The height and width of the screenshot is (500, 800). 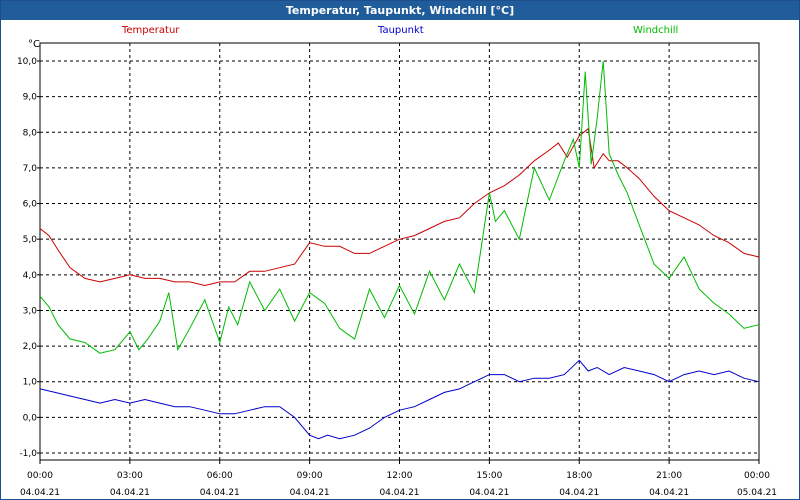 I want to click on legend-taupunkt: Taupunkt, so click(x=401, y=30).